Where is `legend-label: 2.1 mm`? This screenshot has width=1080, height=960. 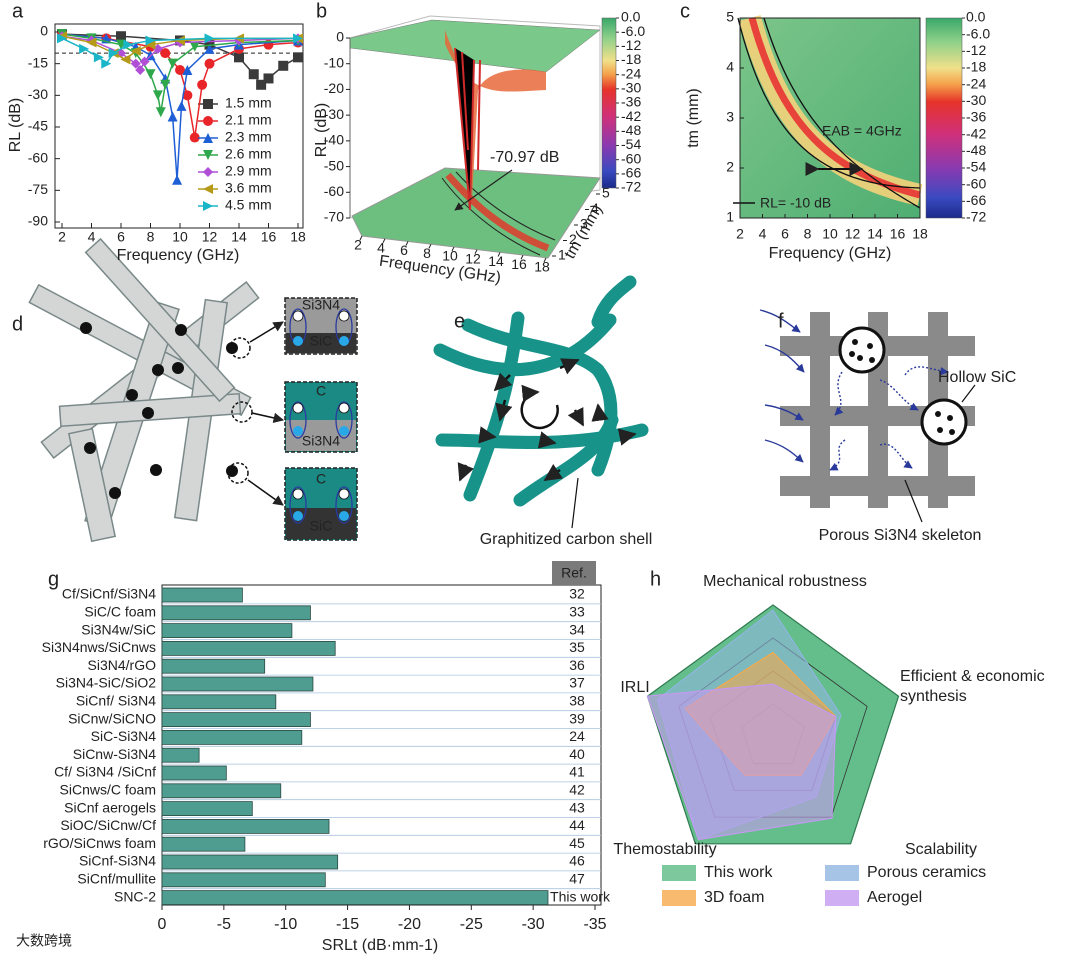 legend-label: 2.1 mm is located at coordinates (248, 120).